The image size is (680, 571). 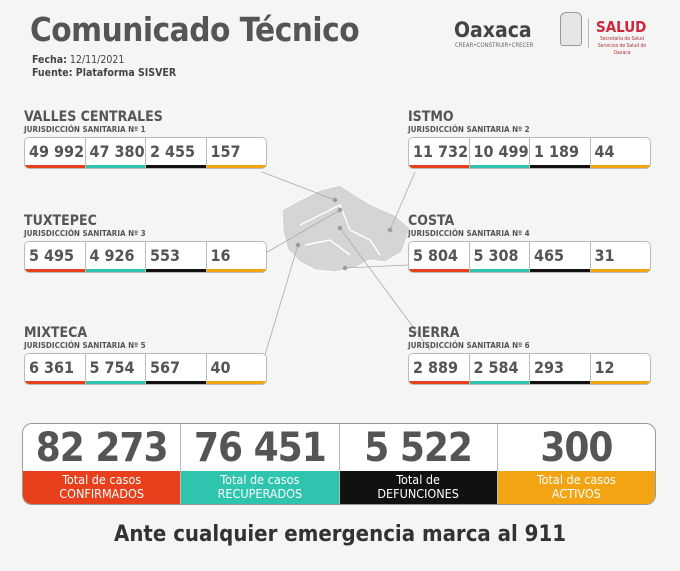 I want to click on stat-value: 553, so click(x=165, y=255).